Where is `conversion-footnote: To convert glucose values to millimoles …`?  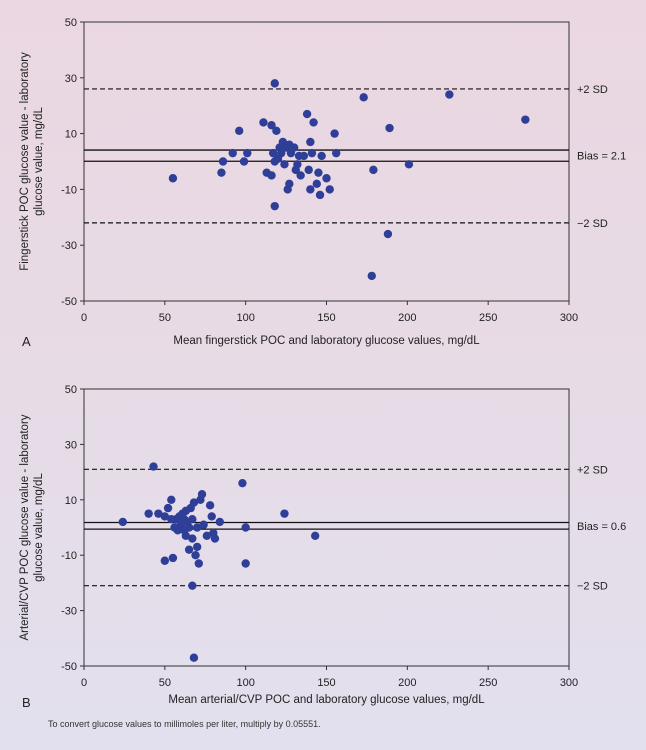
conversion-footnote: To convert glucose values to millimoles … is located at coordinates (184, 724).